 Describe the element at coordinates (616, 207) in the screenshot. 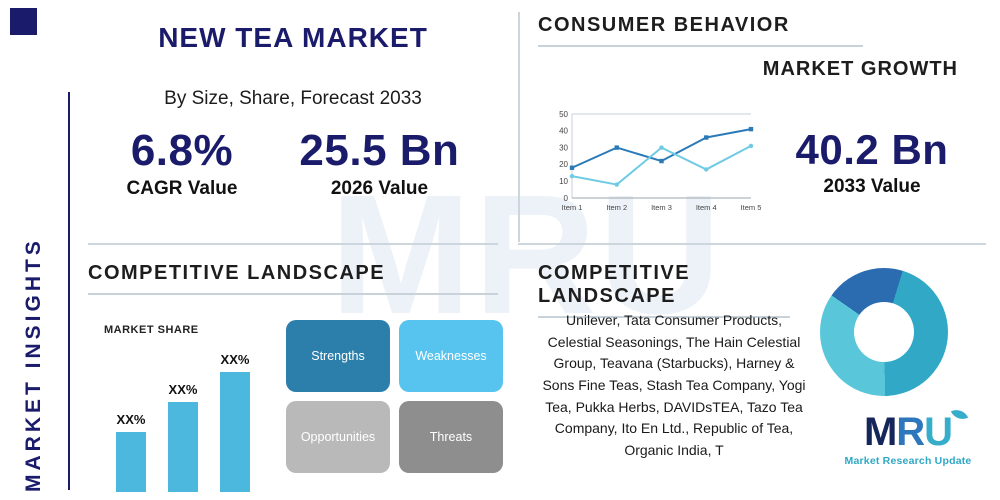

I see `x-tick-label: Item 2` at that location.